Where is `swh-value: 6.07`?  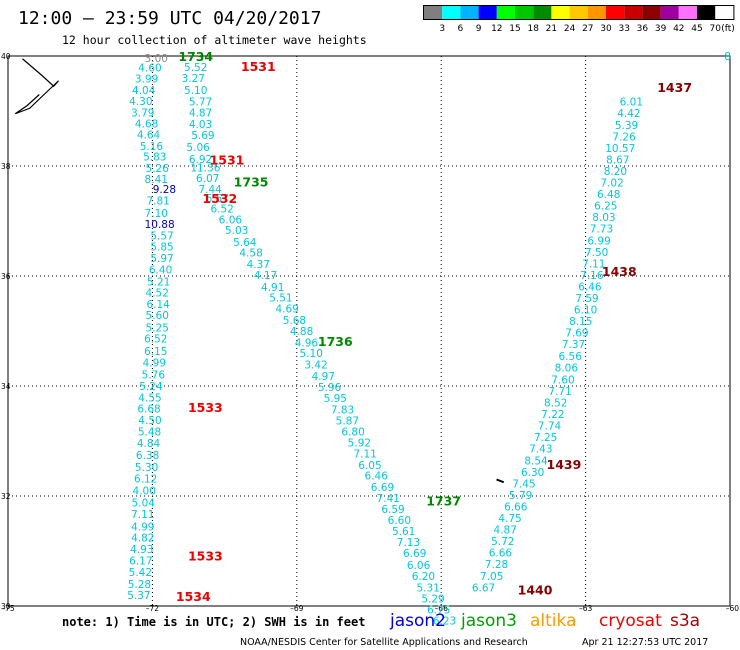
swh-value: 6.07 is located at coordinates (207, 179).